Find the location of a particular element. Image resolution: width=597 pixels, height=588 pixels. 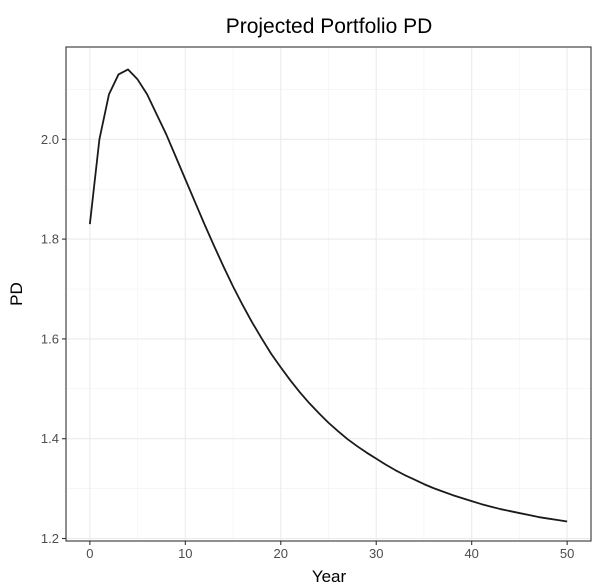

x-axis: 0 10 20 30 40 50 is located at coordinates (330, 551).